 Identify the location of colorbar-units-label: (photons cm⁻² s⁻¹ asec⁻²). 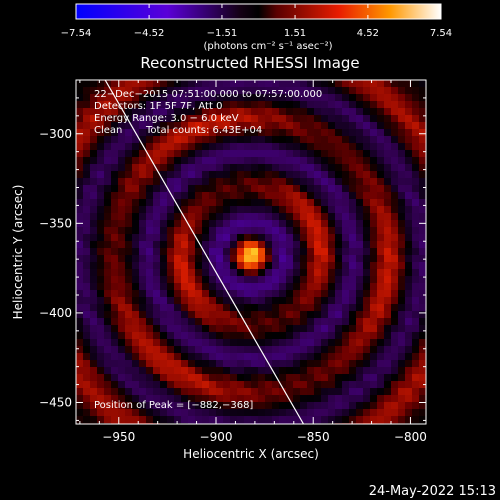
(267, 46).